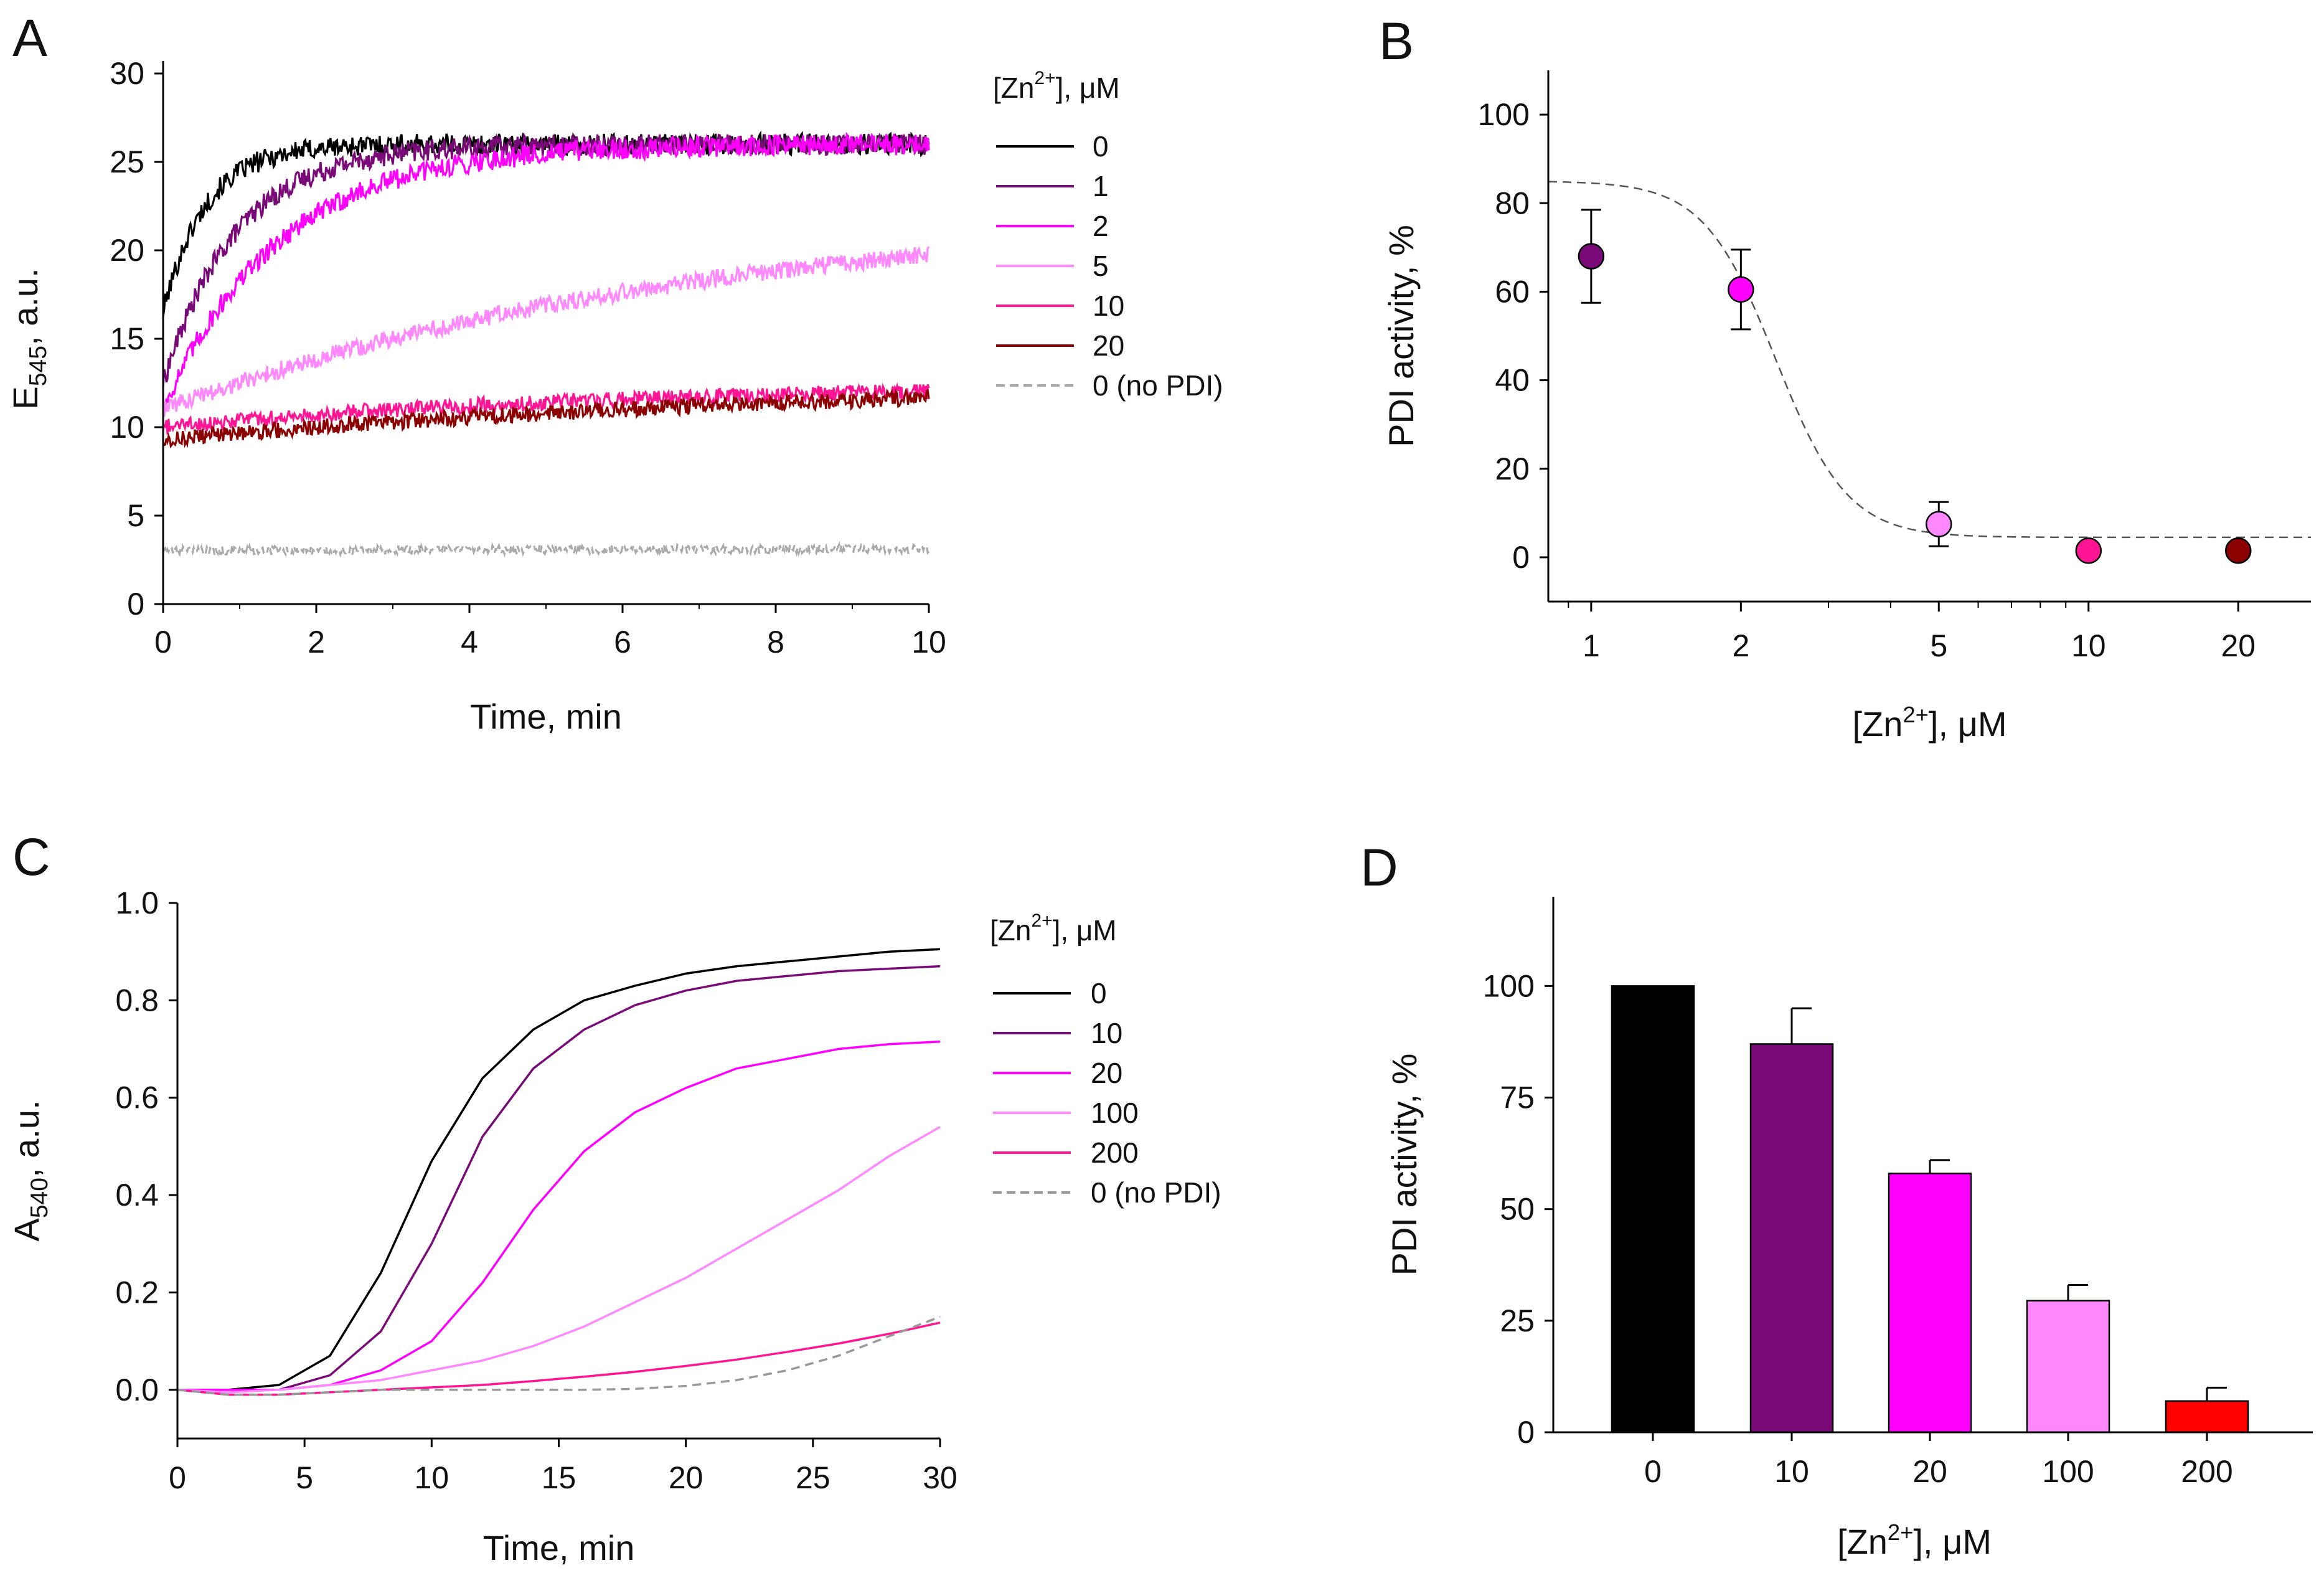 The width and height of the screenshot is (2324, 1578). What do you see at coordinates (1512, 381) in the screenshot?
I see `y-tick-label: 40` at bounding box center [1512, 381].